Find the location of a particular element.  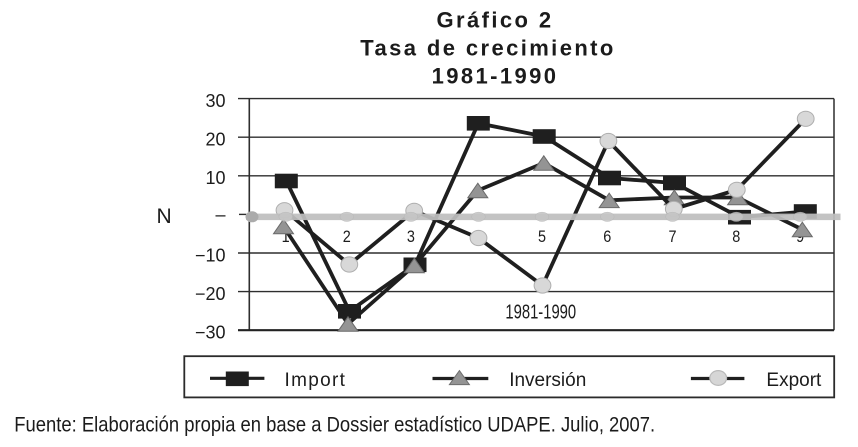

svg-text: 8 is located at coordinates (736, 237).